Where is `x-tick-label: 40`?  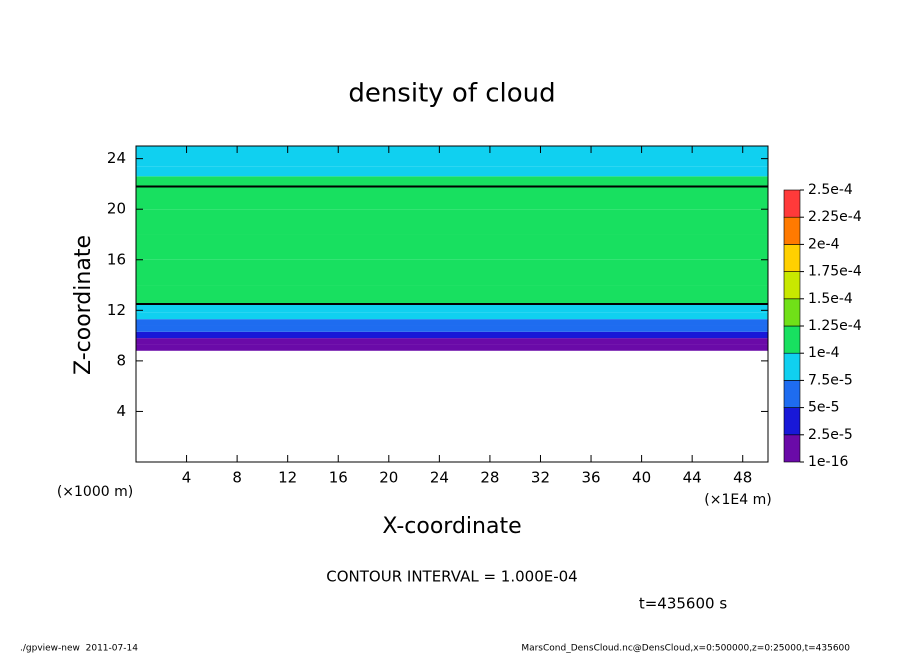
x-tick-label: 40 is located at coordinates (641, 478).